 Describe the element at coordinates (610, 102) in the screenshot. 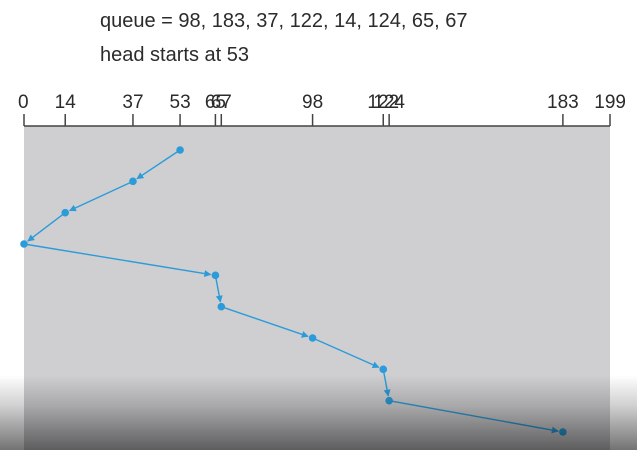

I see `tick-label: 199` at that location.